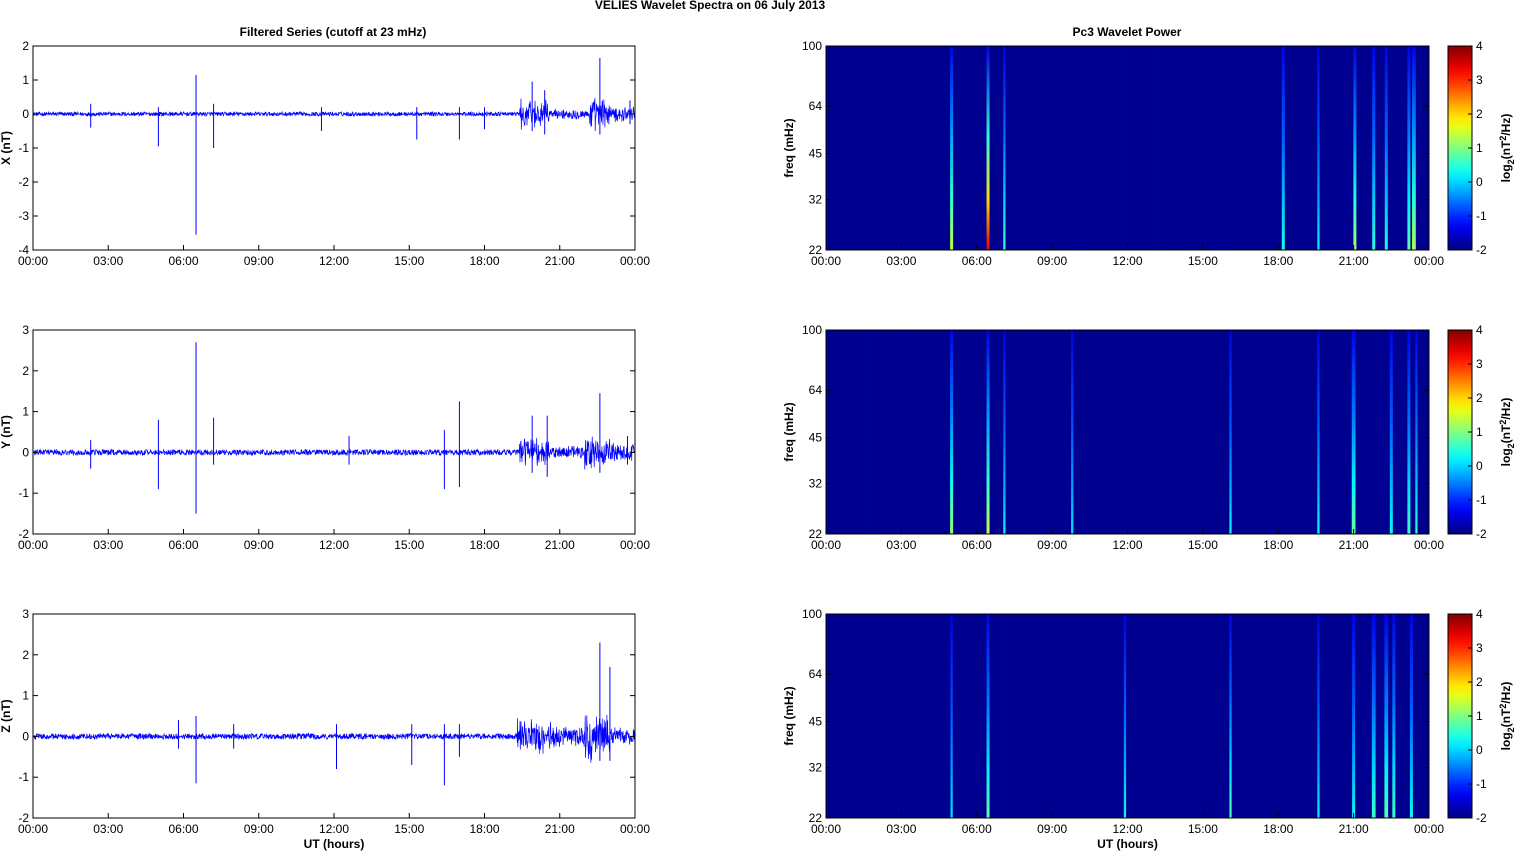 Image resolution: width=1515 pixels, height=851 pixels. I want to click on ytick-label: -4, so click(23, 250).